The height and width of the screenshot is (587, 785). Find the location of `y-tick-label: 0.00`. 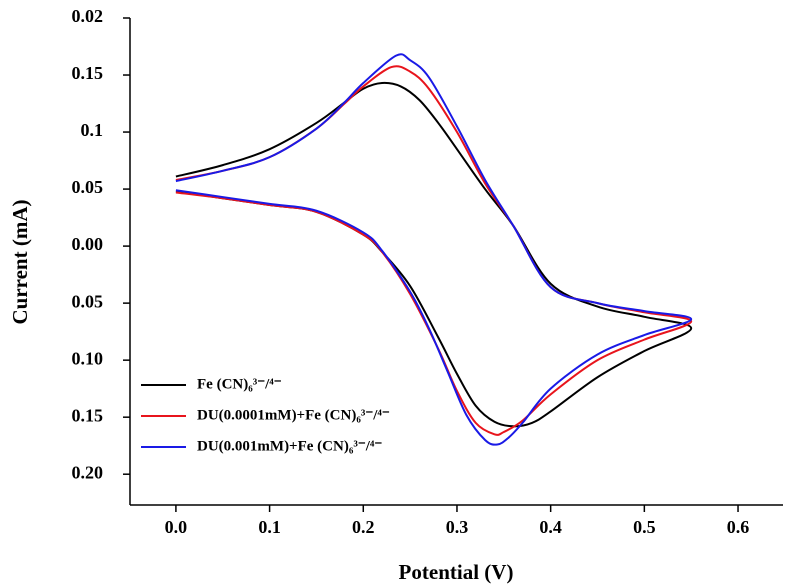

y-tick-label: 0.00 is located at coordinates (88, 244).